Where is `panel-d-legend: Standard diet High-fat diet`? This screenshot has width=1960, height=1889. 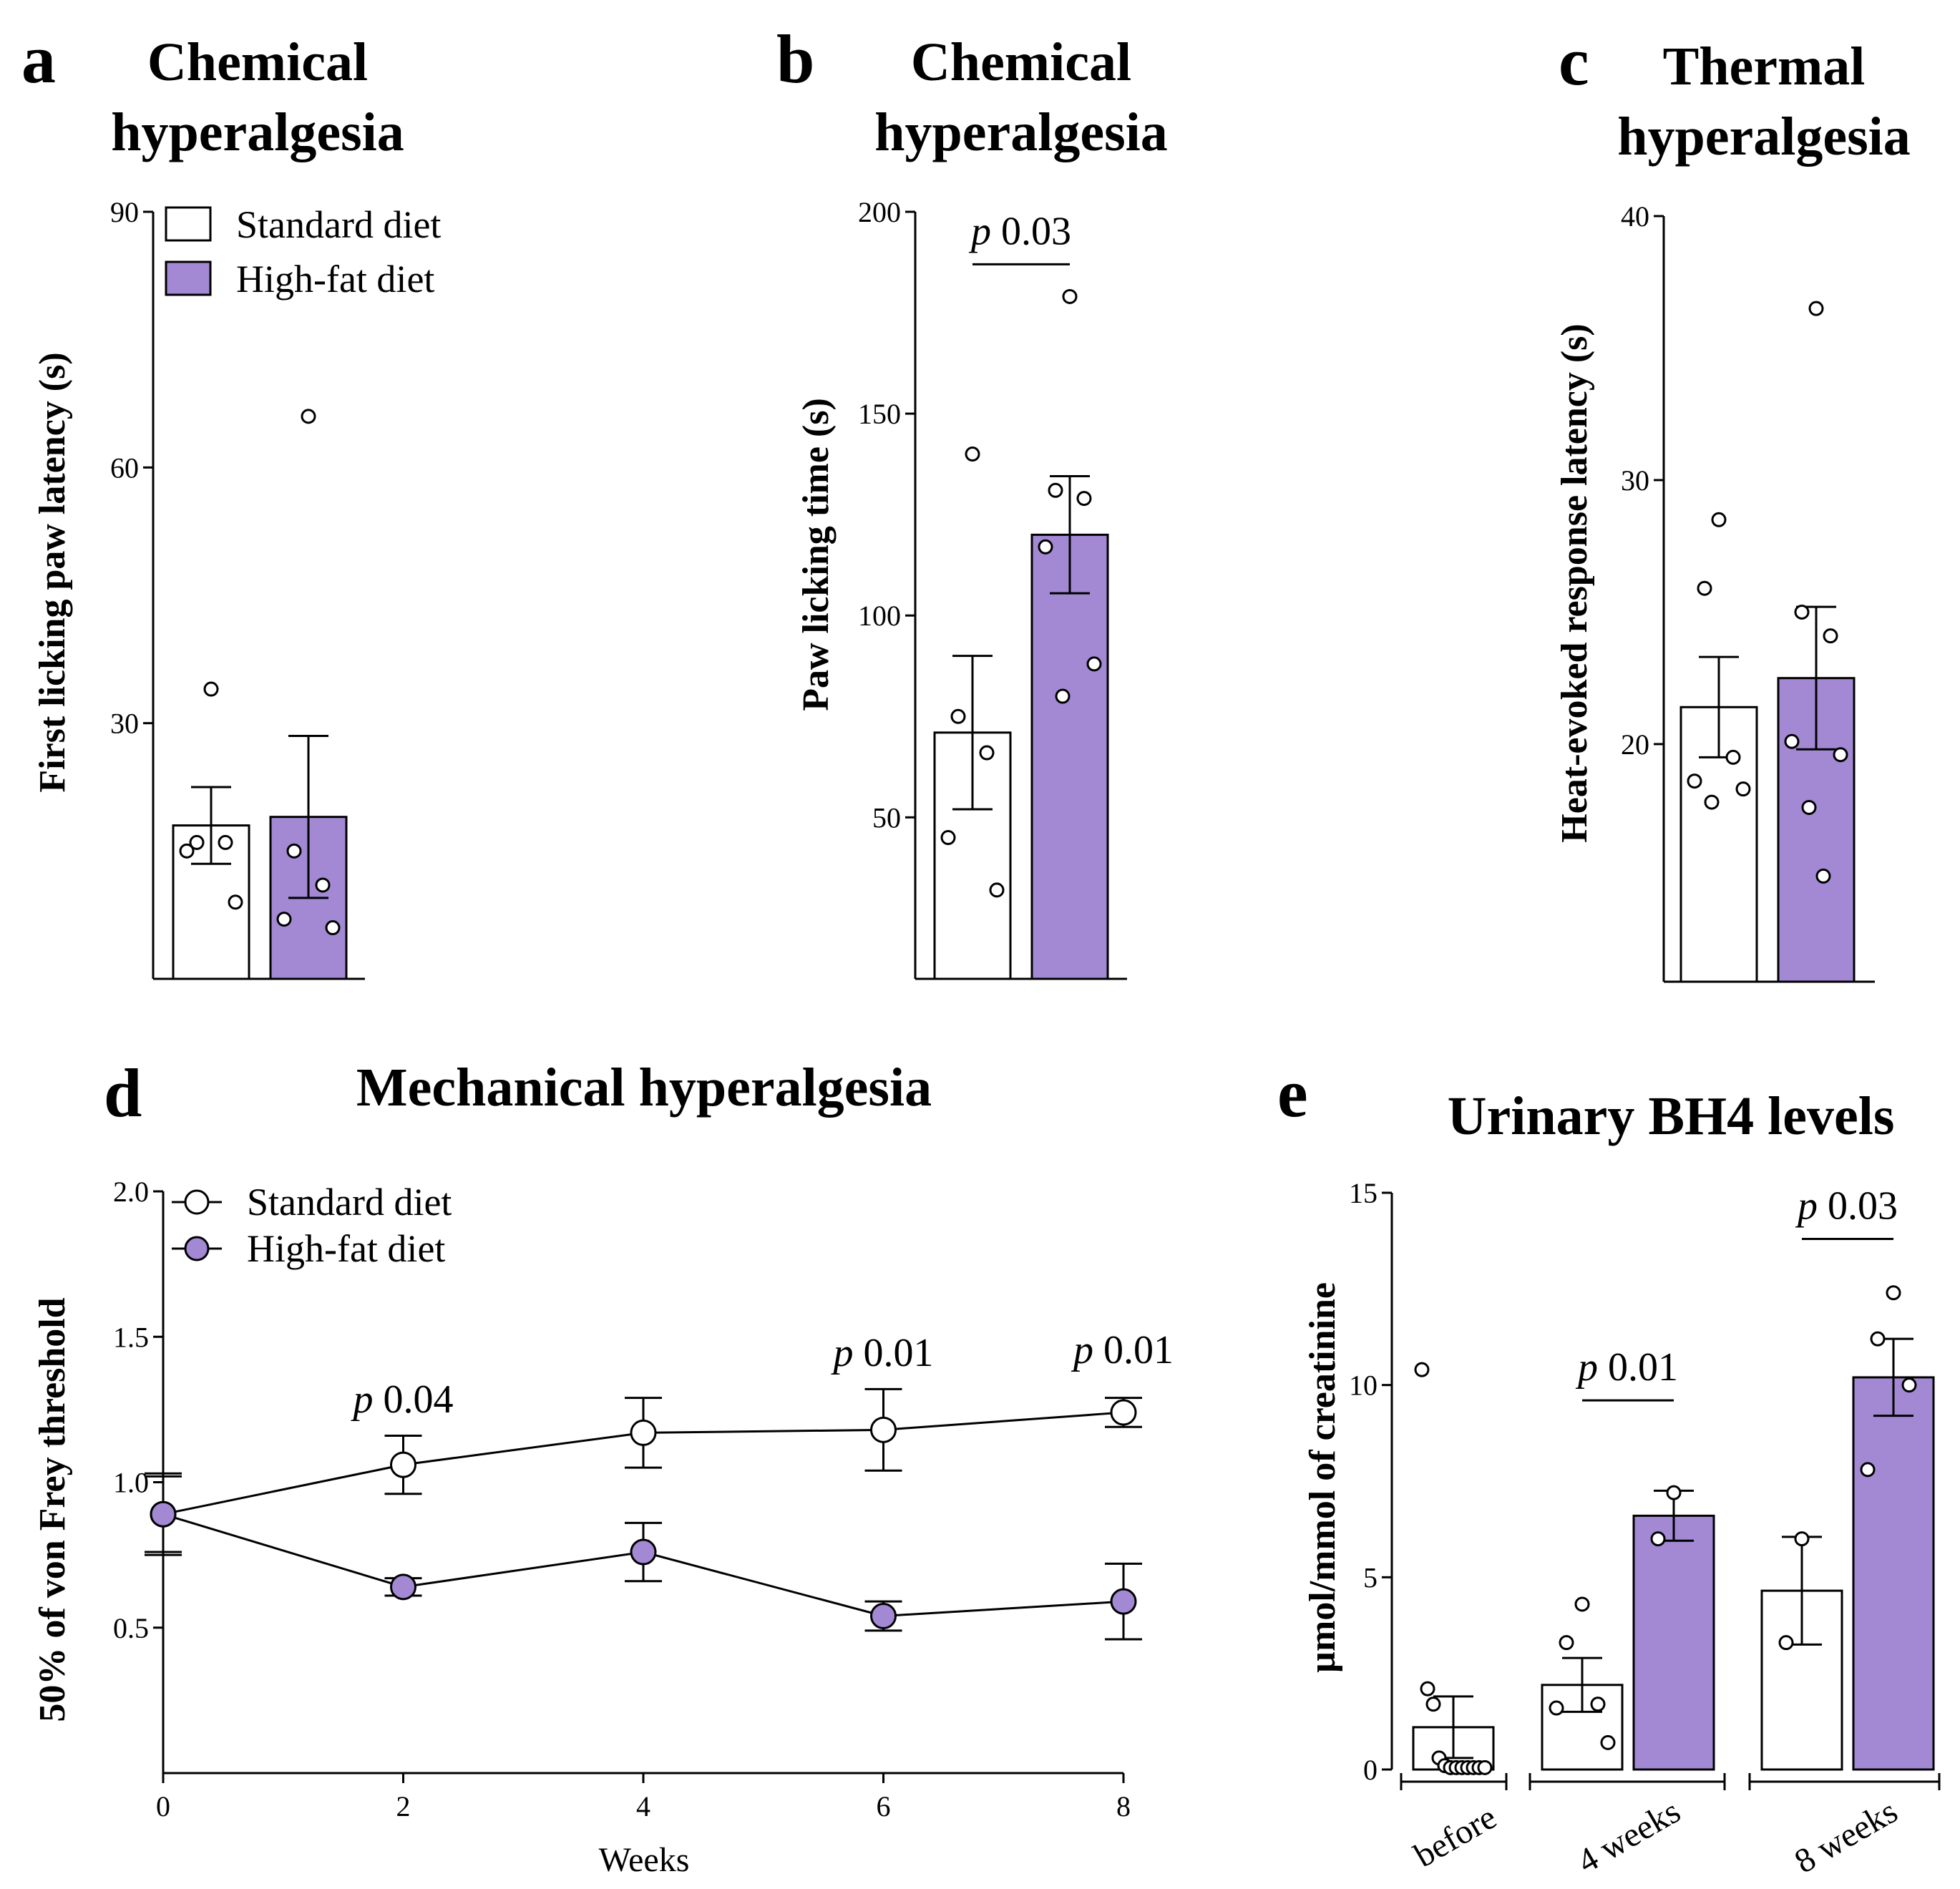
panel-d-legend: Standard diet High-fat diet is located at coordinates (312, 1225).